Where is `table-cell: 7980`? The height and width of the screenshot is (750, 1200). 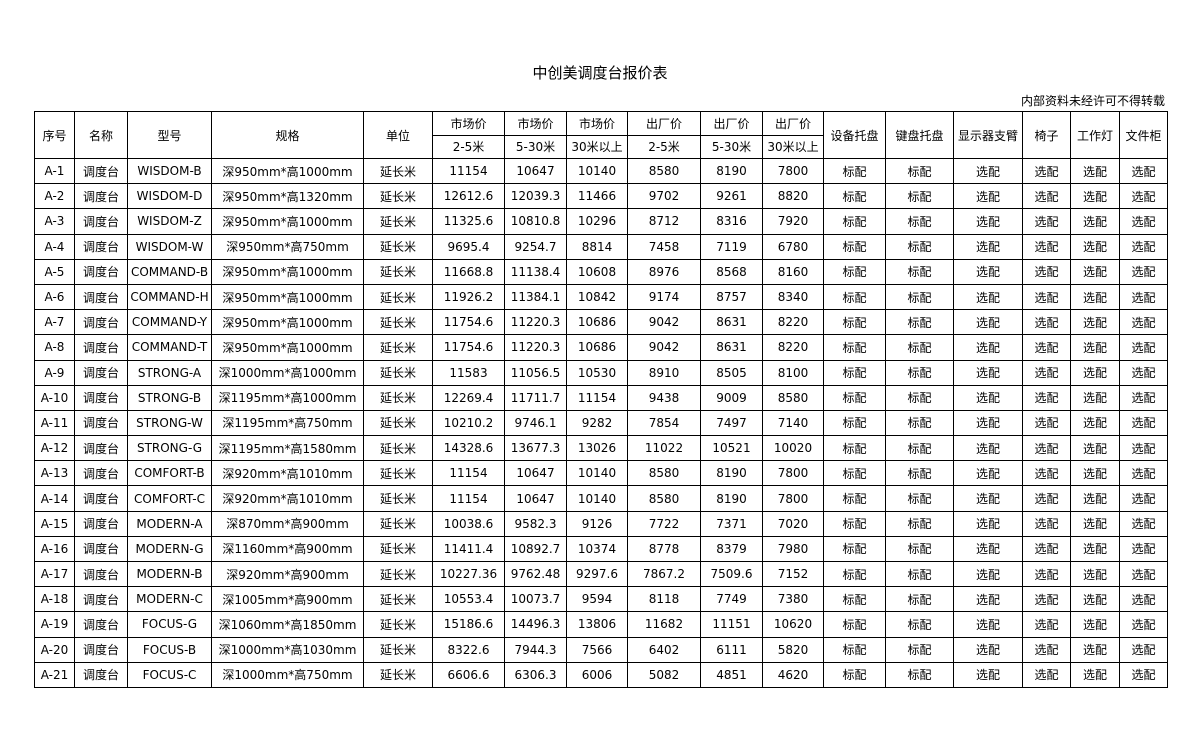
table-cell: 7980 is located at coordinates (793, 549).